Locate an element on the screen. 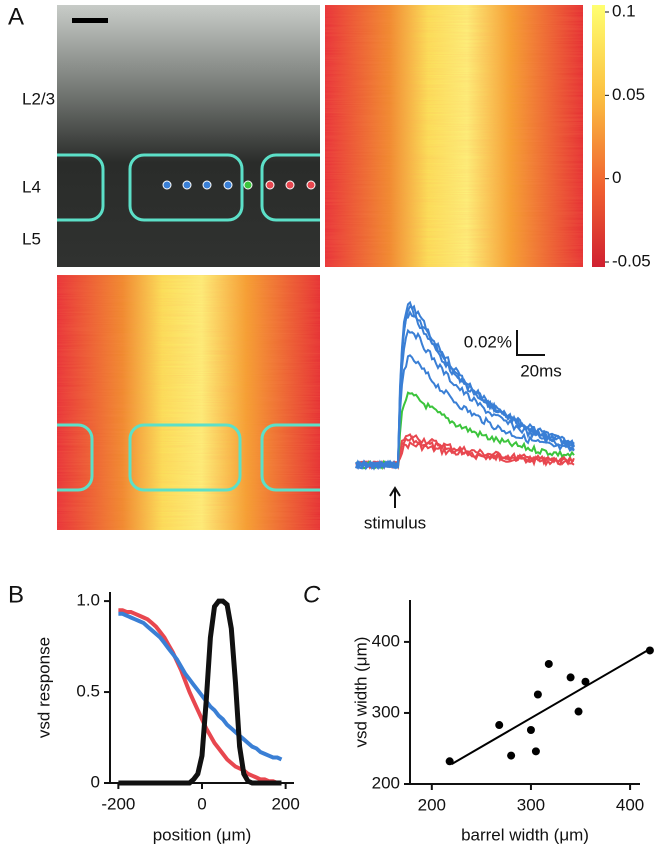 Image resolution: width=661 pixels, height=853 pixels. y-axis-label: vsd response is located at coordinates (43, 687).